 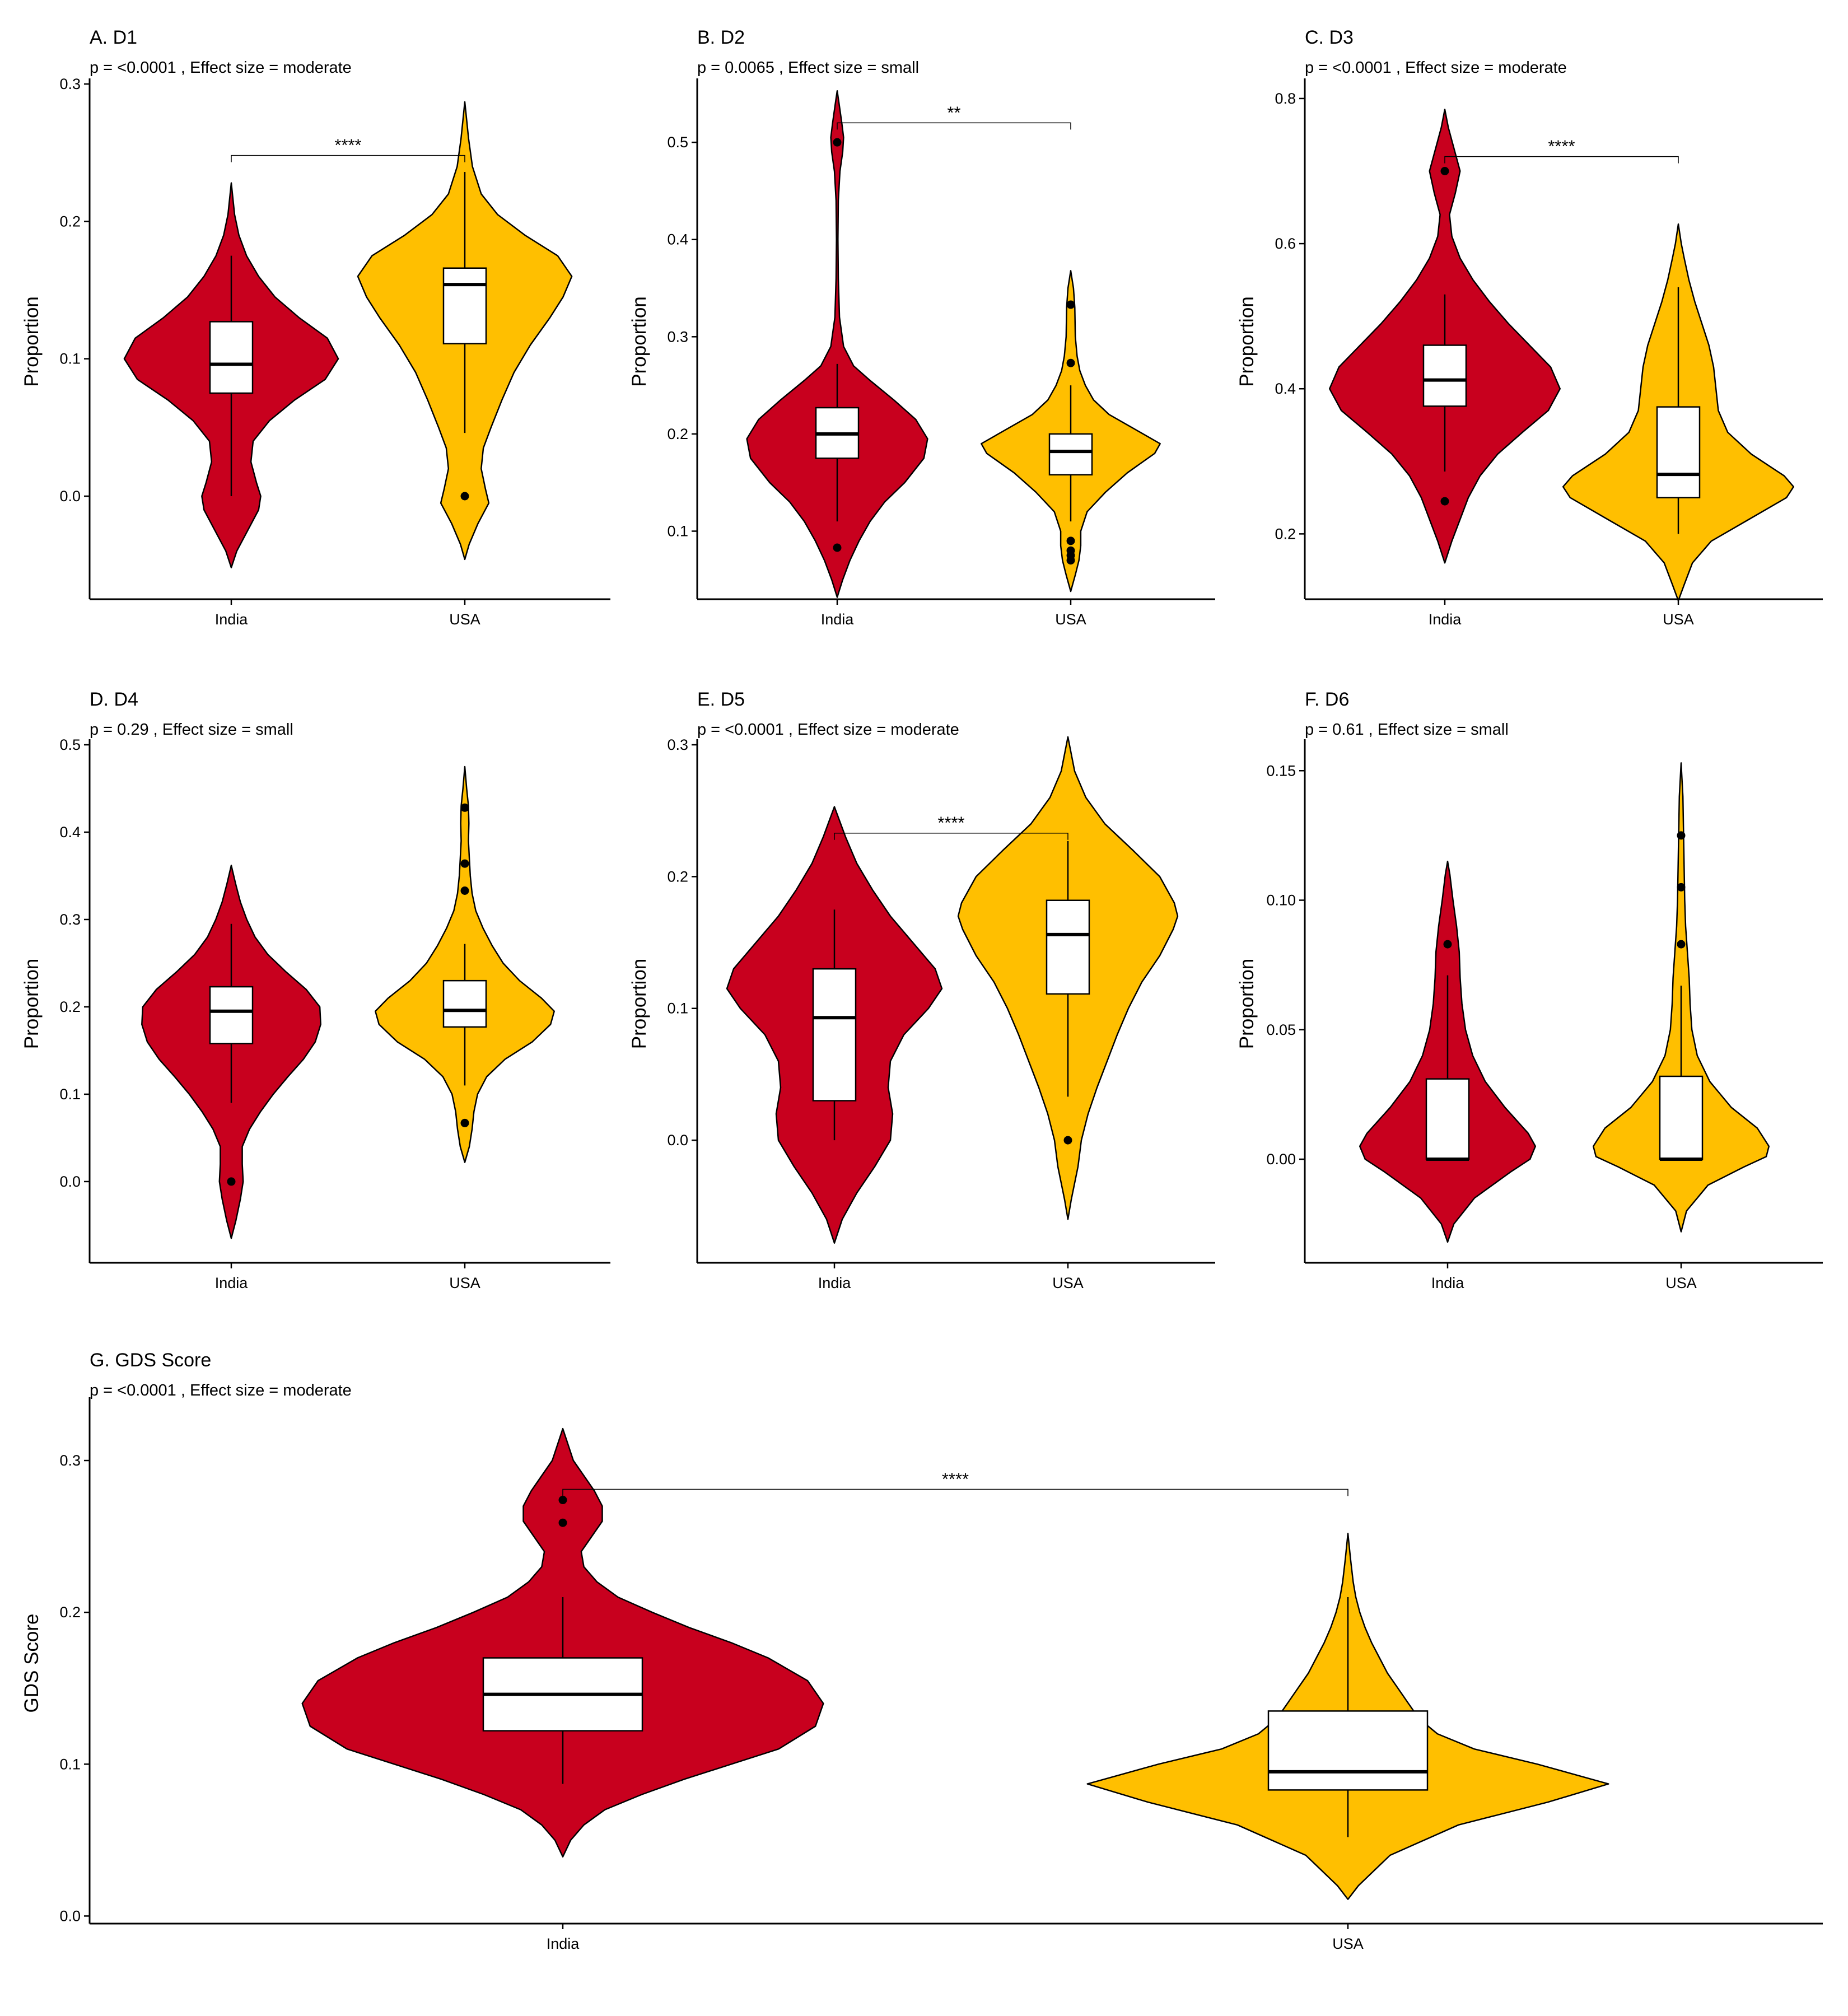 What do you see at coordinates (114, 38) in the screenshot?
I see `panel-title: A. D1` at bounding box center [114, 38].